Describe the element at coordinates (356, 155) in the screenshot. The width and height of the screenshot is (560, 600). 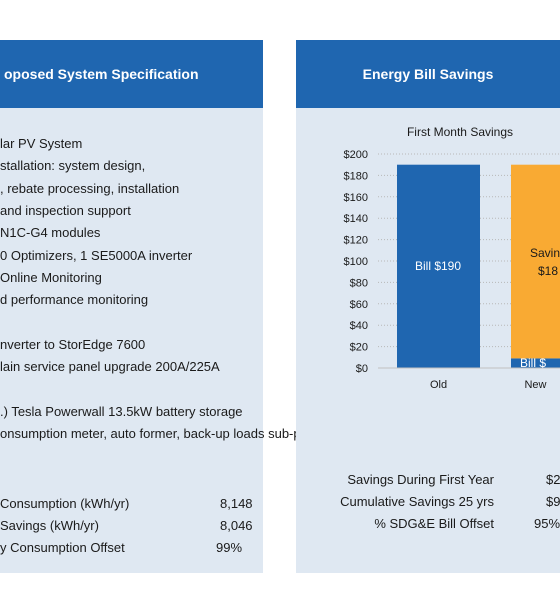
I see `y-tick-label: $200` at that location.